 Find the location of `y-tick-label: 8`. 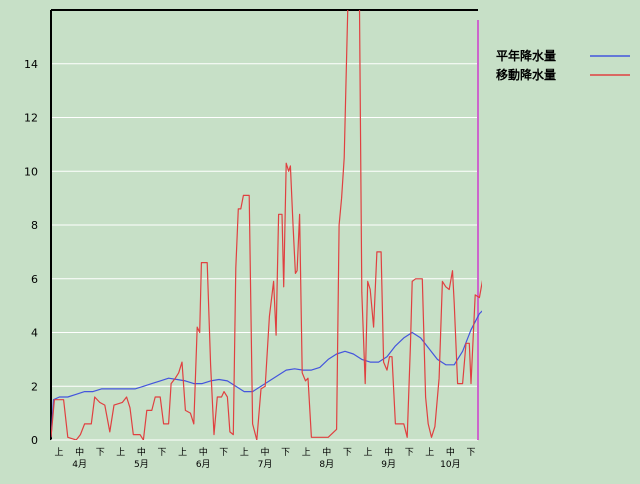

y-tick-label: 8 is located at coordinates (34, 225).